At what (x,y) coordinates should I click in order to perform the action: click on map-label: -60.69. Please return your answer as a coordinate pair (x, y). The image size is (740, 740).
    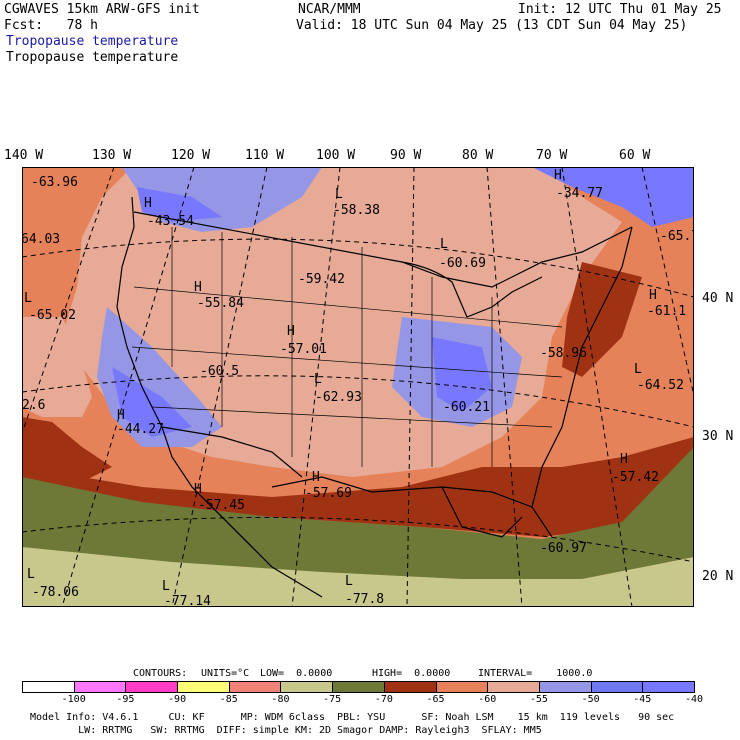
    Looking at the image, I should click on (462, 263).